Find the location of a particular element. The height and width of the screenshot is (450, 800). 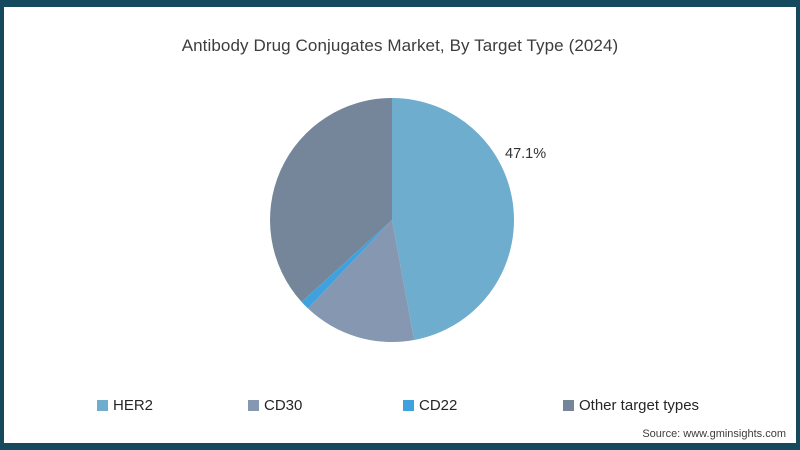

legend-item-her2: HER2 is located at coordinates (125, 405).